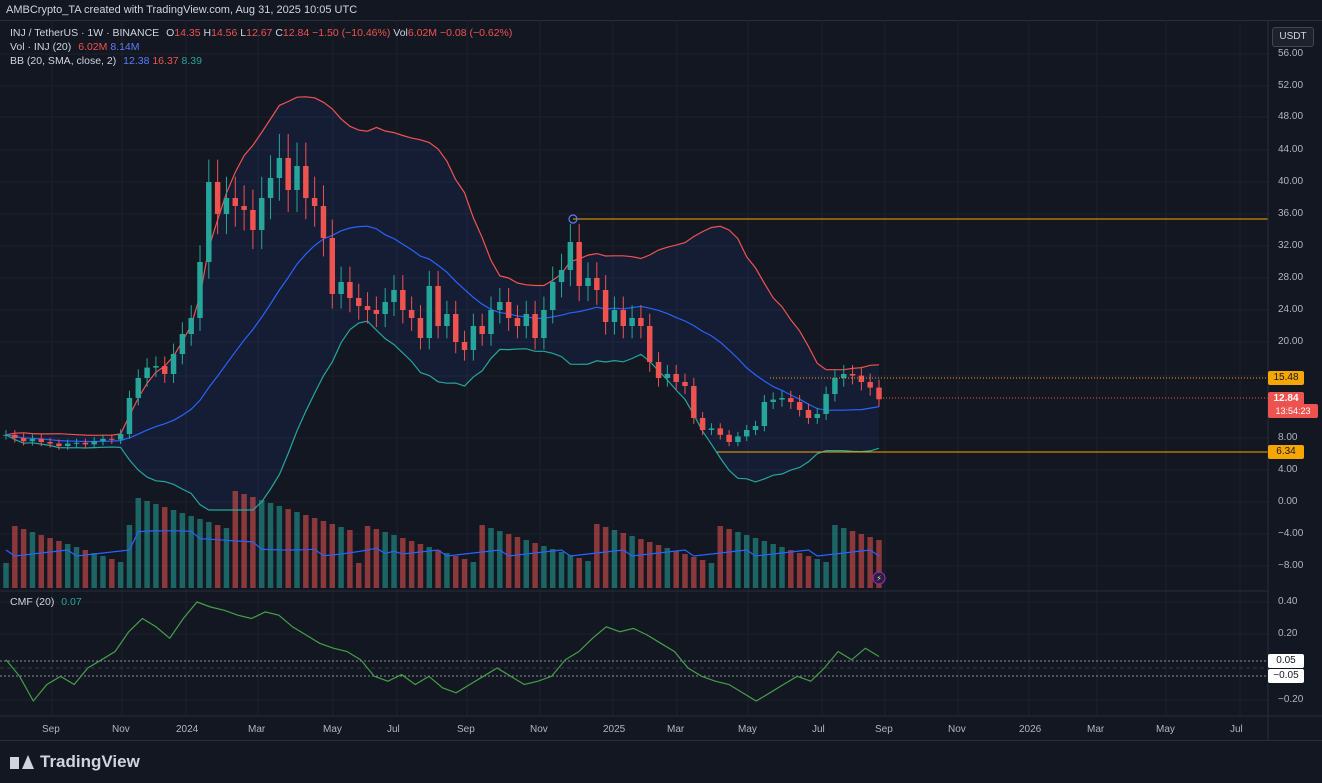  I want to click on bb-upper-value: 16.37, so click(165, 61).